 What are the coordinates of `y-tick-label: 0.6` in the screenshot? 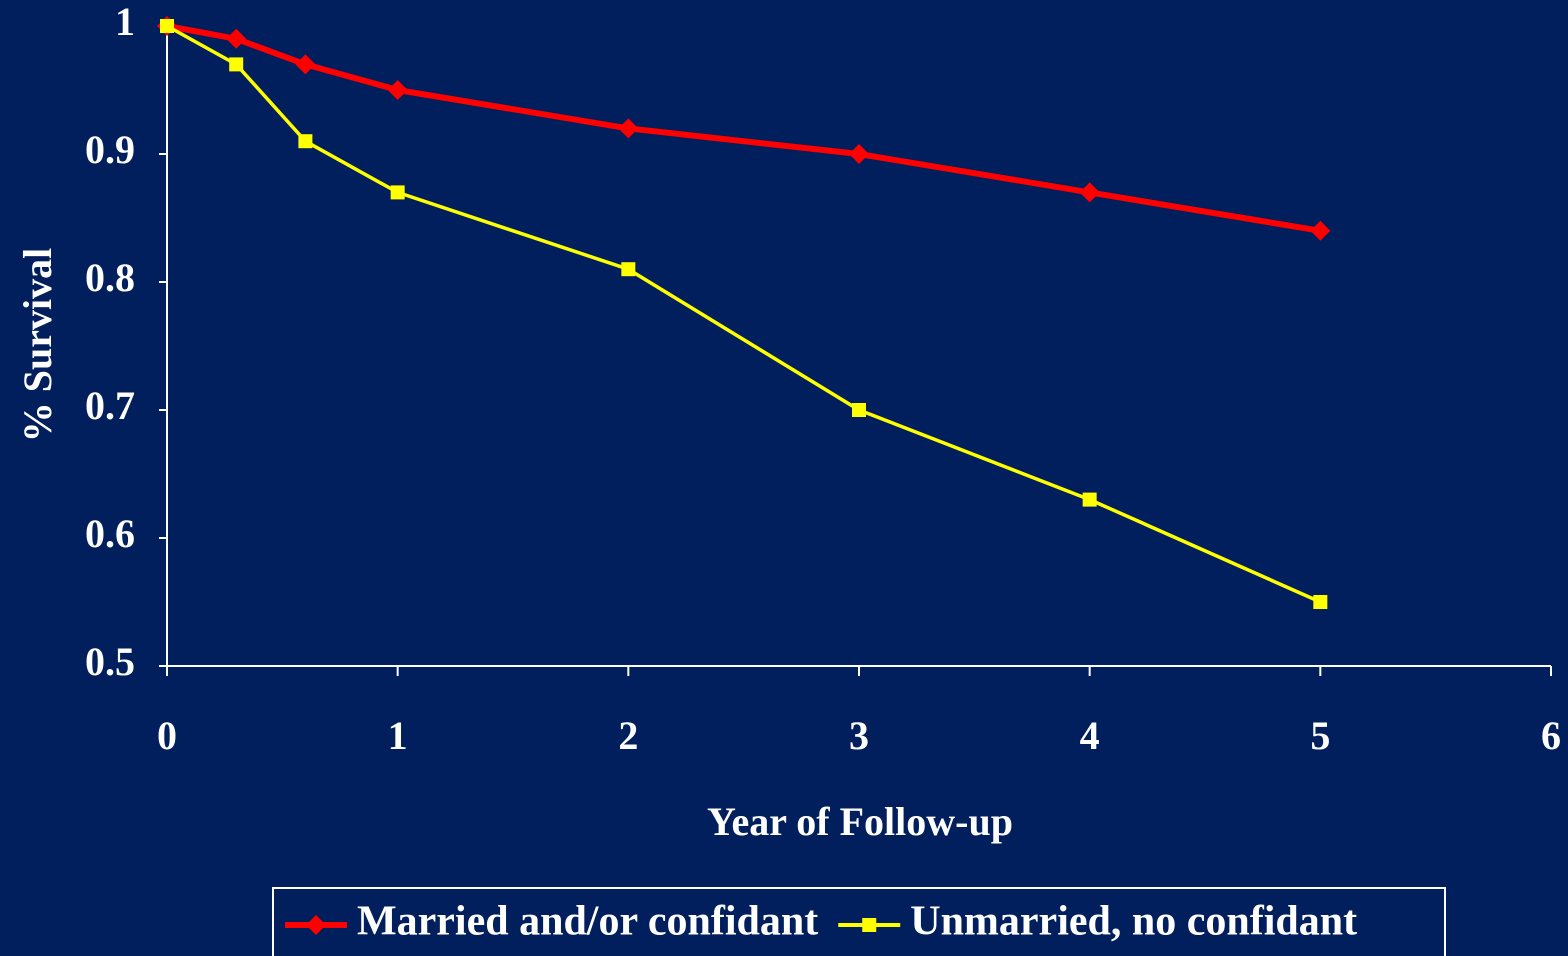 It's located at (110, 533).